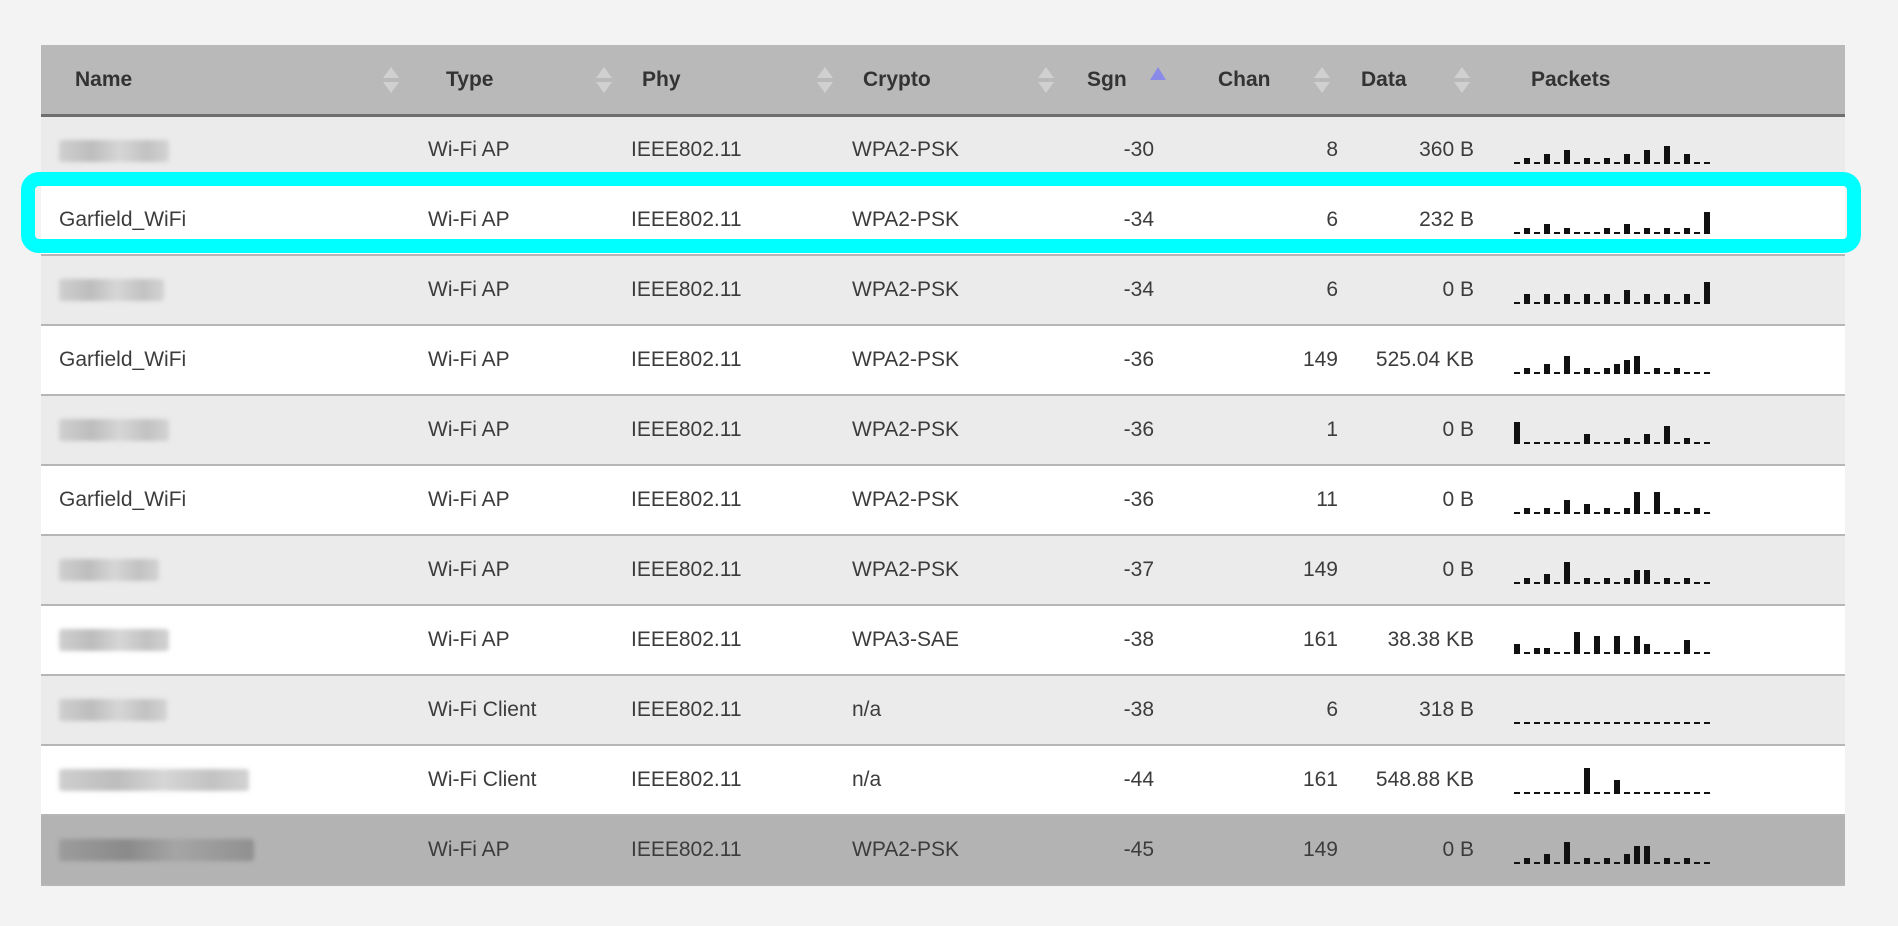 The height and width of the screenshot is (926, 1898). I want to click on sort-ascending-icon, so click(1158, 73).